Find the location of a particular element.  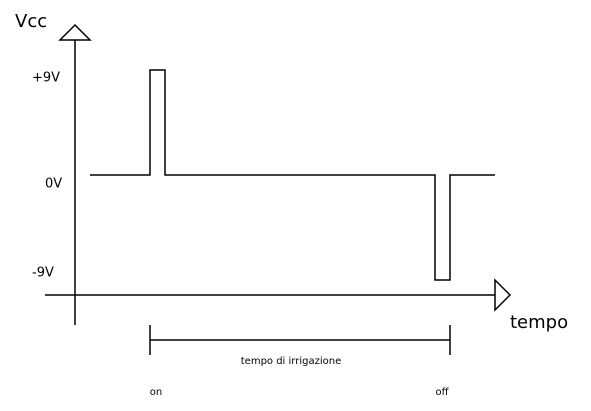

end-label: off is located at coordinates (442, 392).